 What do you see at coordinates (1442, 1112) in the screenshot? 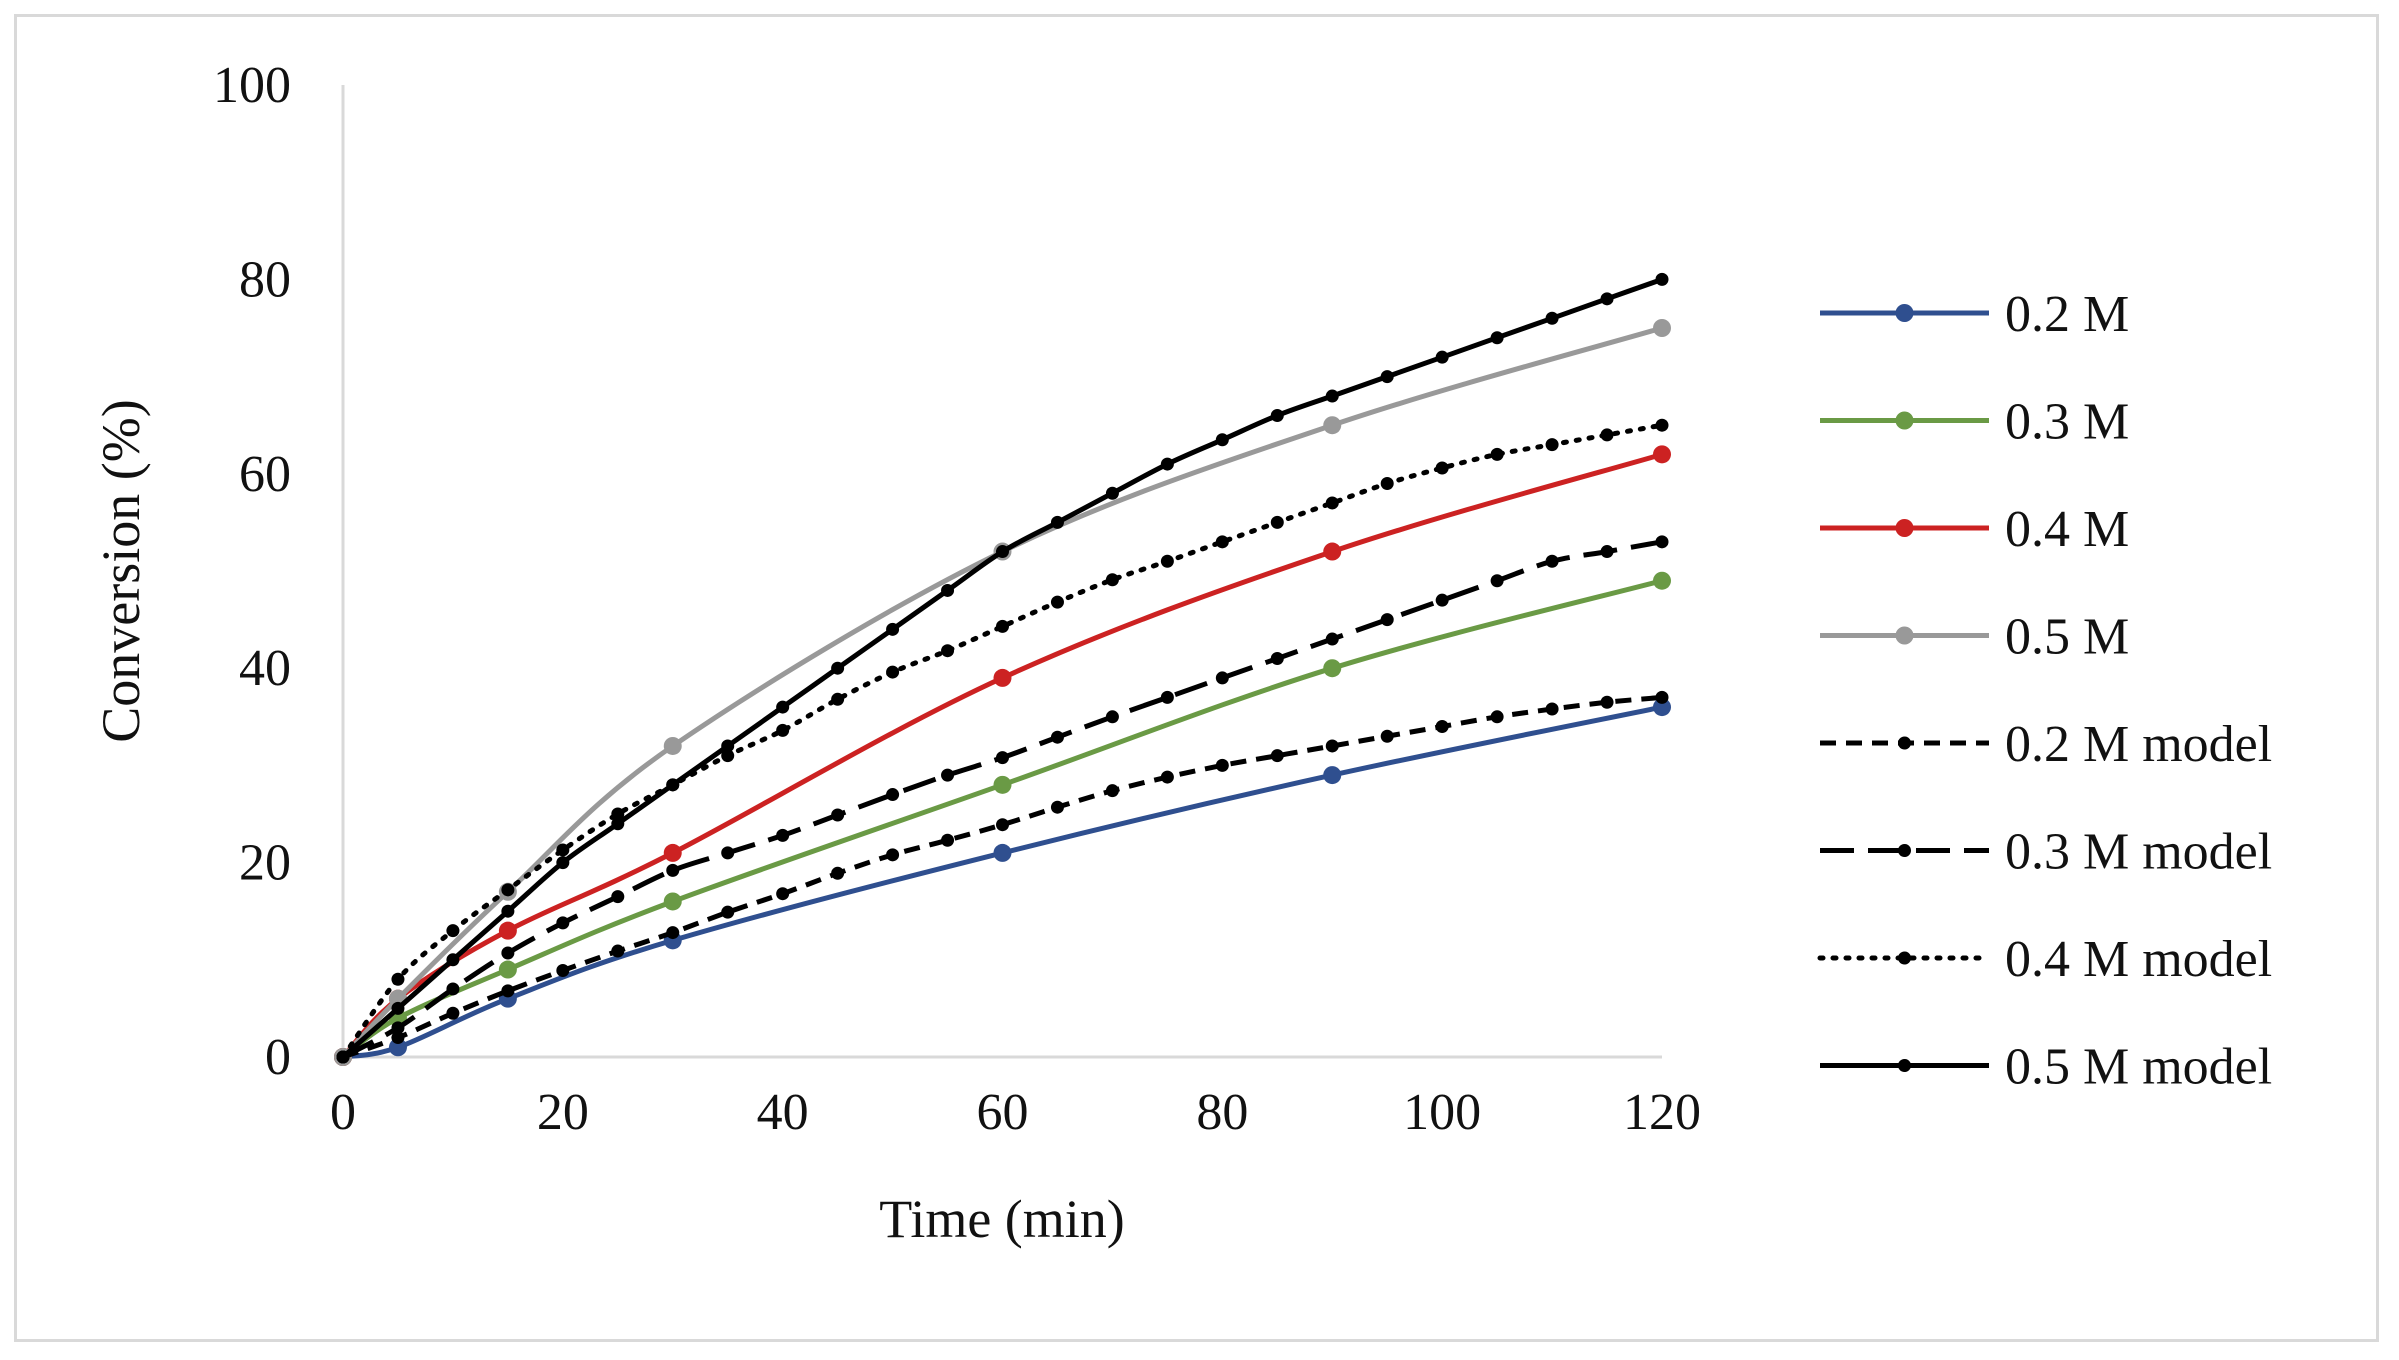
I see `x-tick-label: 100` at bounding box center [1442, 1112].